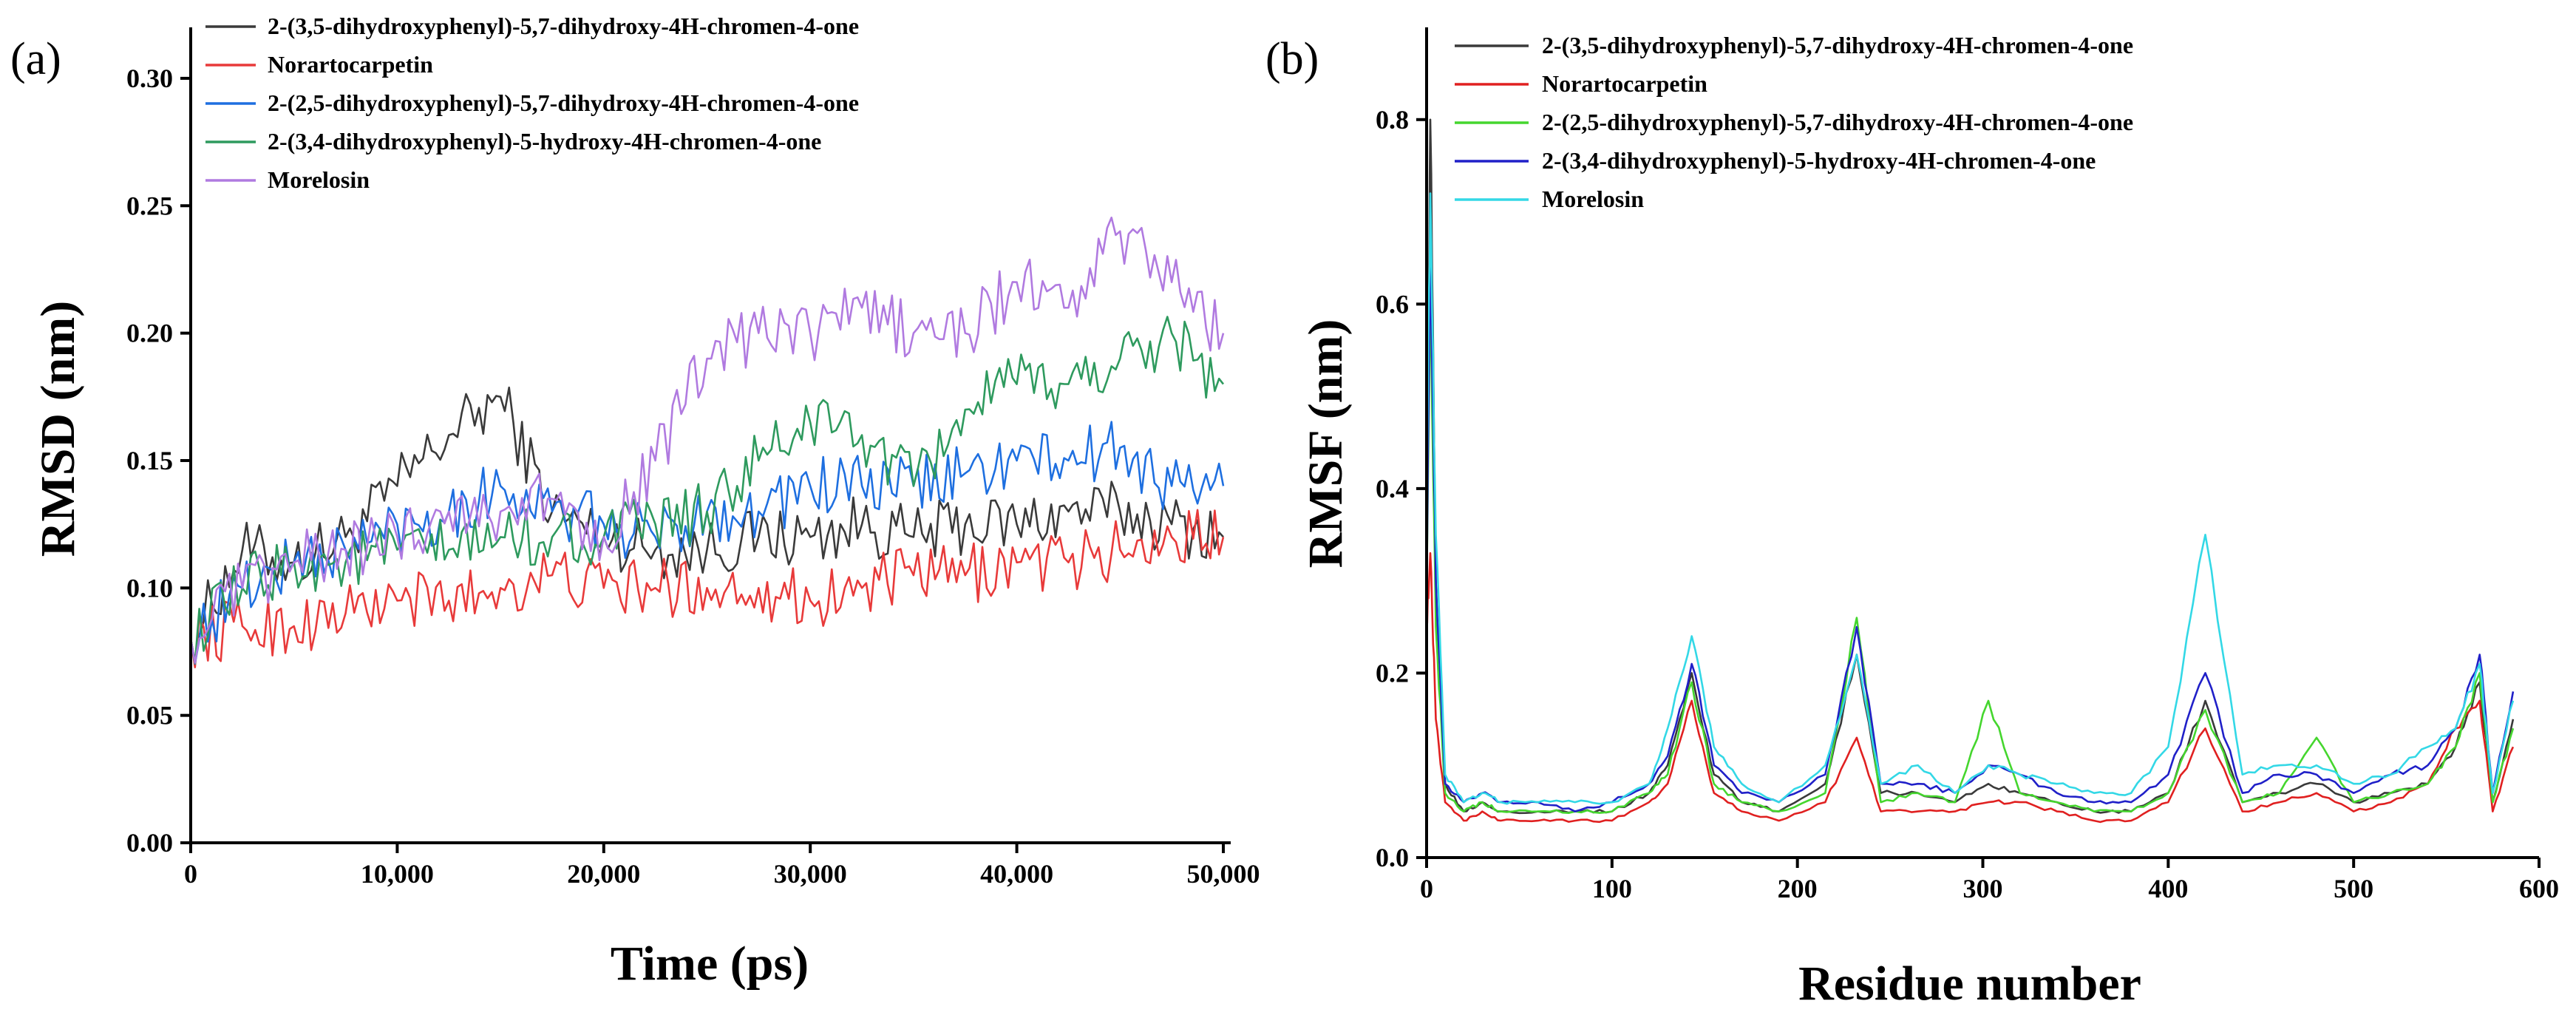  Describe the element at coordinates (149, 206) in the screenshot. I see `y-tick-label: 0.25` at that location.